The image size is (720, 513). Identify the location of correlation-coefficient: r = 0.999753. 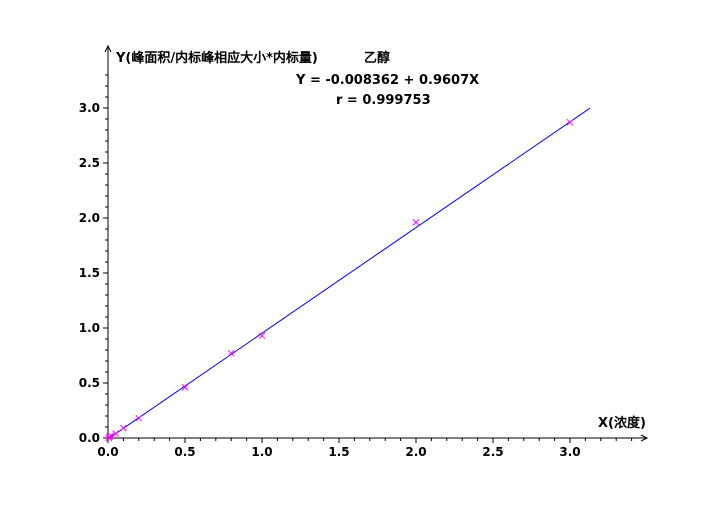
(383, 100).